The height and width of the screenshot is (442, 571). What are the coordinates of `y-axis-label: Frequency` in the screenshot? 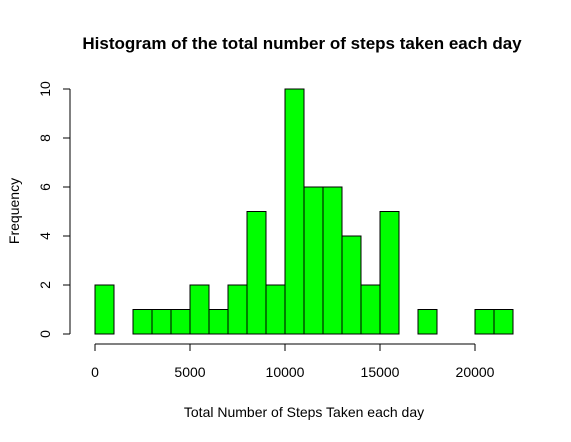 It's located at (14, 211).